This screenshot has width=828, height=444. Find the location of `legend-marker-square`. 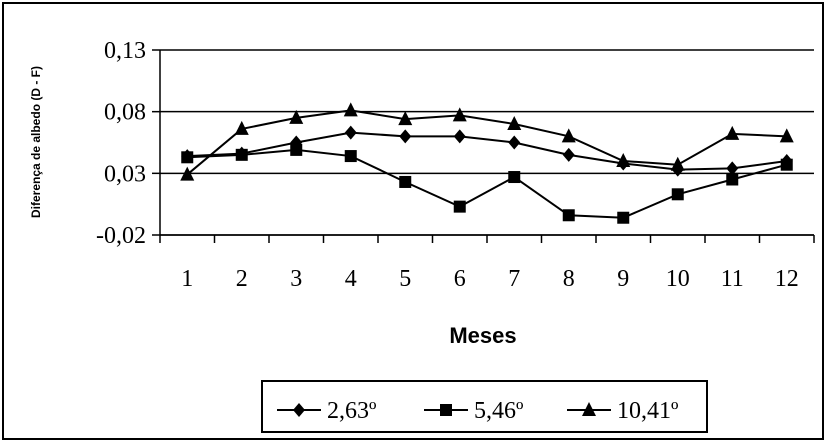

legend-marker-square is located at coordinates (446, 410).